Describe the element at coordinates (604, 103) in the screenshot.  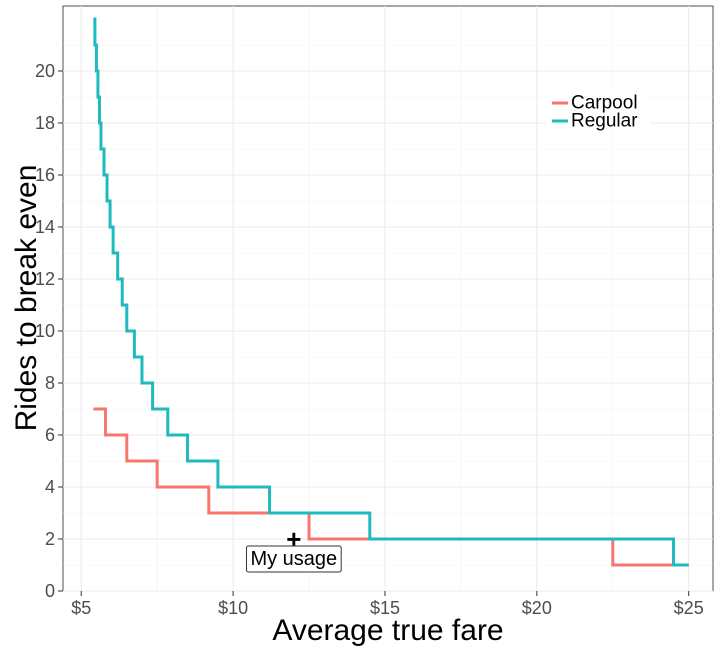
I see `legend-label-carpool: Carpool` at that location.